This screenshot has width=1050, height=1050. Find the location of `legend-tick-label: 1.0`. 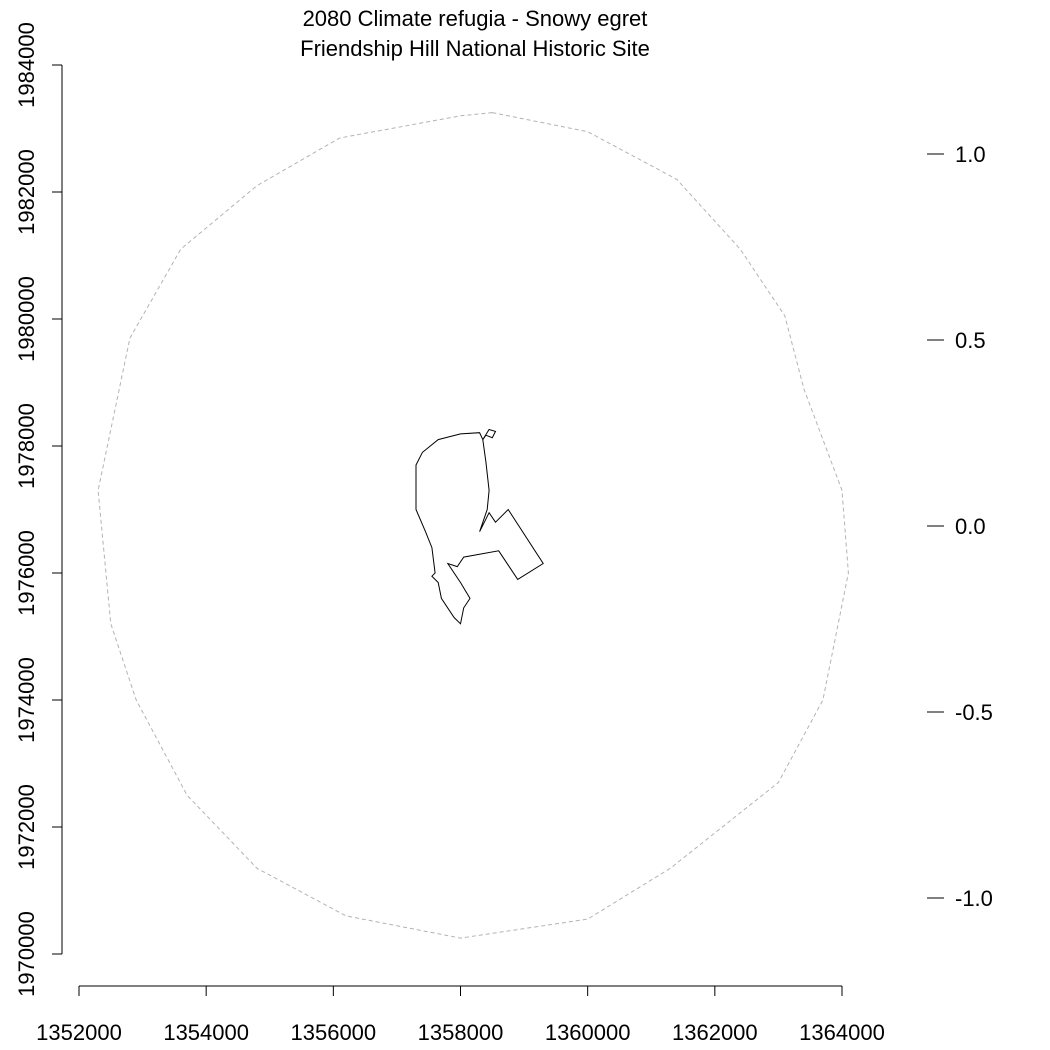

legend-tick-label: 1.0 is located at coordinates (970, 154).